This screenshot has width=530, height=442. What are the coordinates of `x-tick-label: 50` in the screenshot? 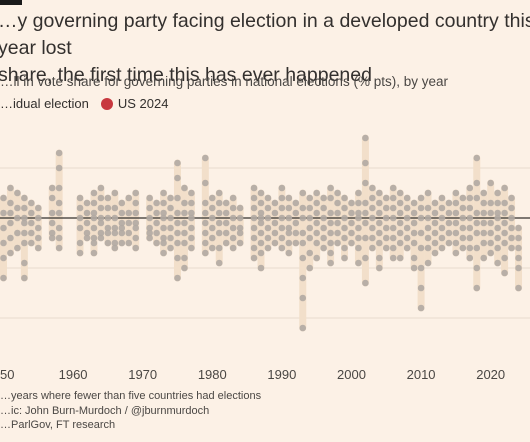 It's located at (7, 374).